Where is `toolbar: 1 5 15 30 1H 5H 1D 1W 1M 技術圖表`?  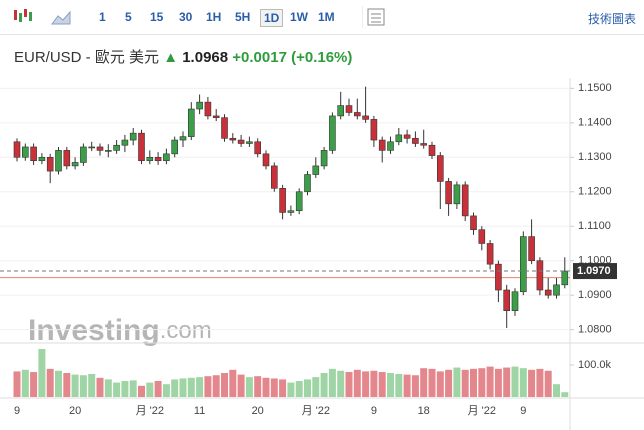
toolbar: 1 5 15 30 1H 5H 1D 1W 1M 技術圖表 is located at coordinates (322, 17).